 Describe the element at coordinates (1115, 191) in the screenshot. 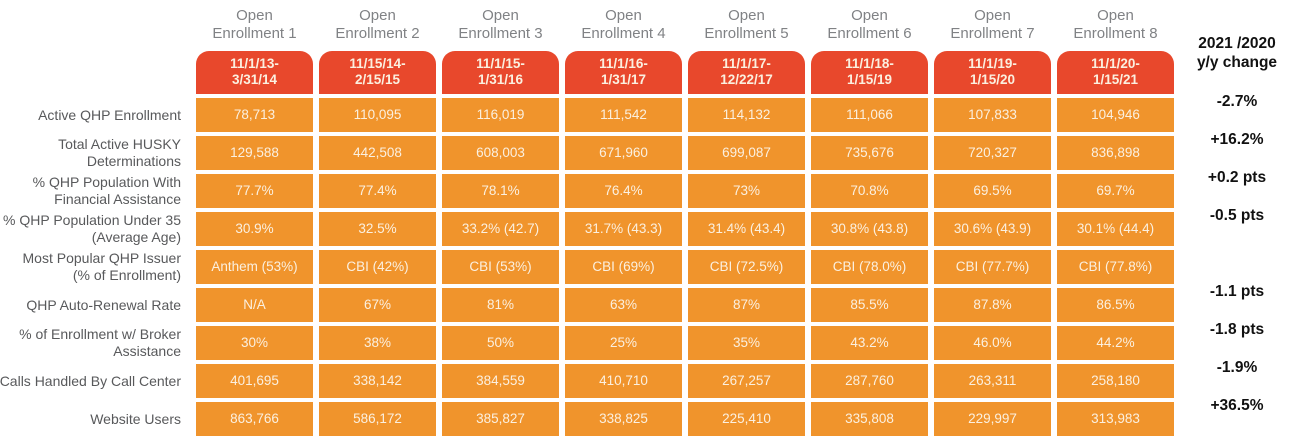

I see `table-cell: 69.7%` at that location.